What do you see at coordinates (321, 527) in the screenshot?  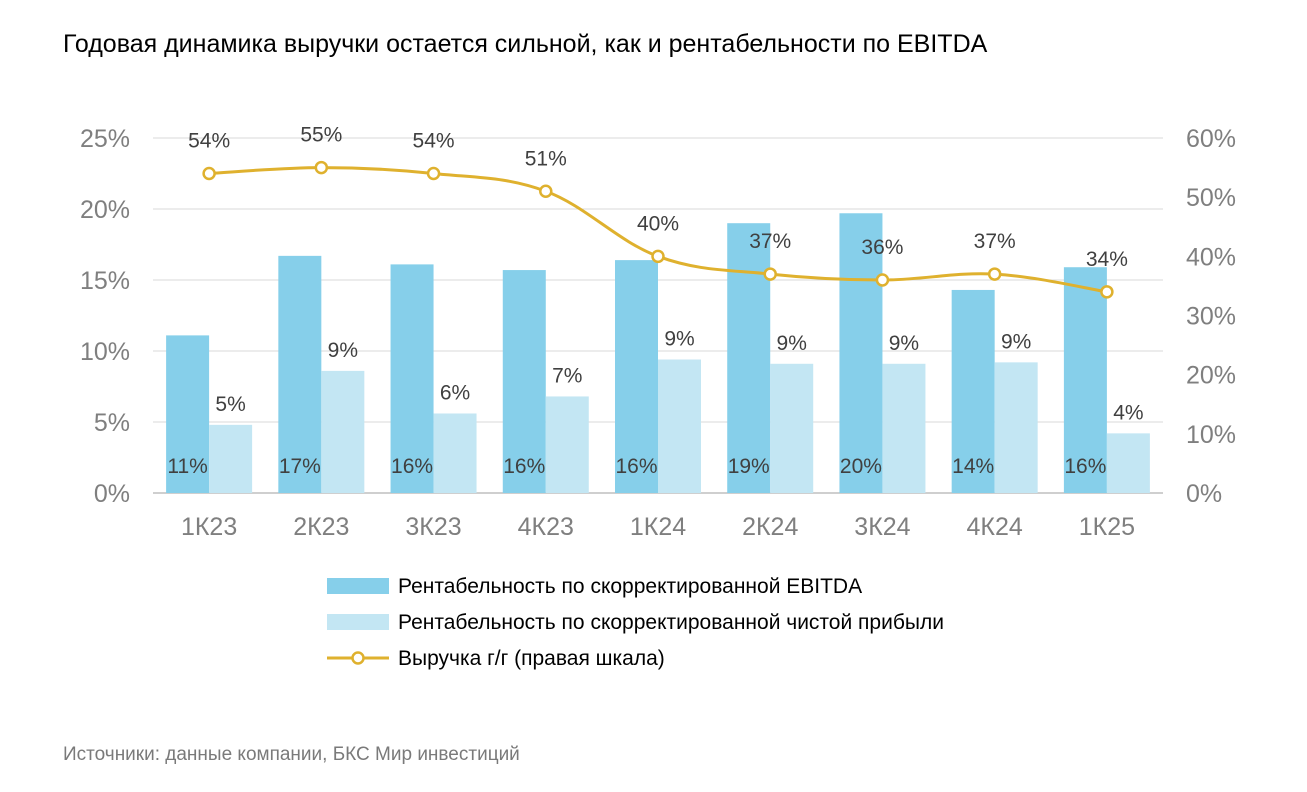 I see `category-label: 2К23` at bounding box center [321, 527].